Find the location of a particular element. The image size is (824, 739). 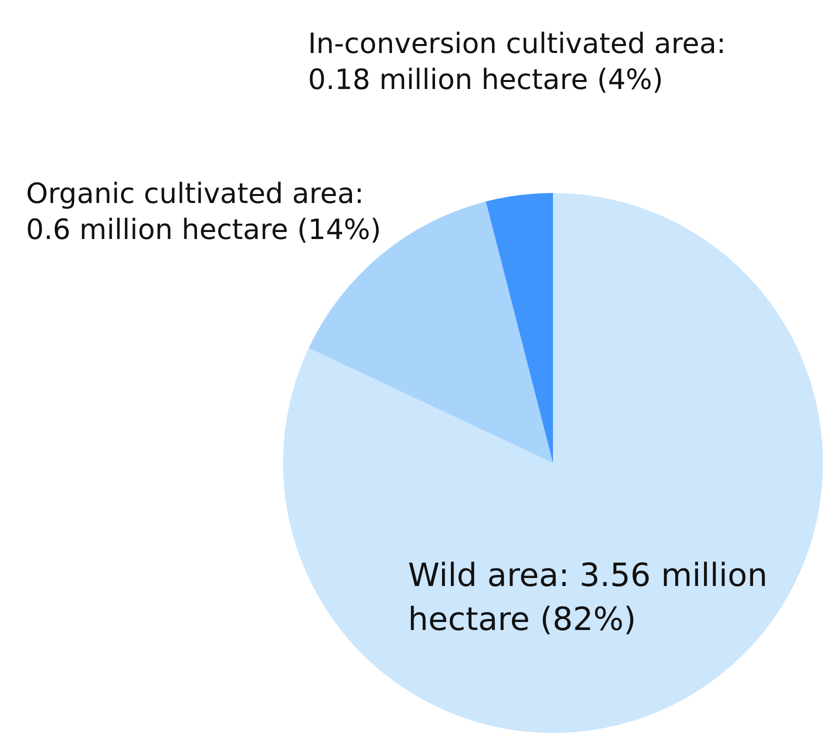

slice-label: Organic cultivated area: 0.6 million hectare (14%) is located at coordinates (204, 211).